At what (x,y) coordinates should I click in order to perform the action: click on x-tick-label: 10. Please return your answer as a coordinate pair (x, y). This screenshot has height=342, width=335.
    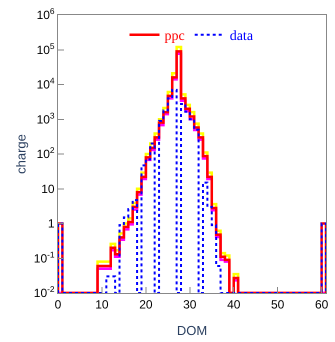
    Looking at the image, I should click on (102, 304).